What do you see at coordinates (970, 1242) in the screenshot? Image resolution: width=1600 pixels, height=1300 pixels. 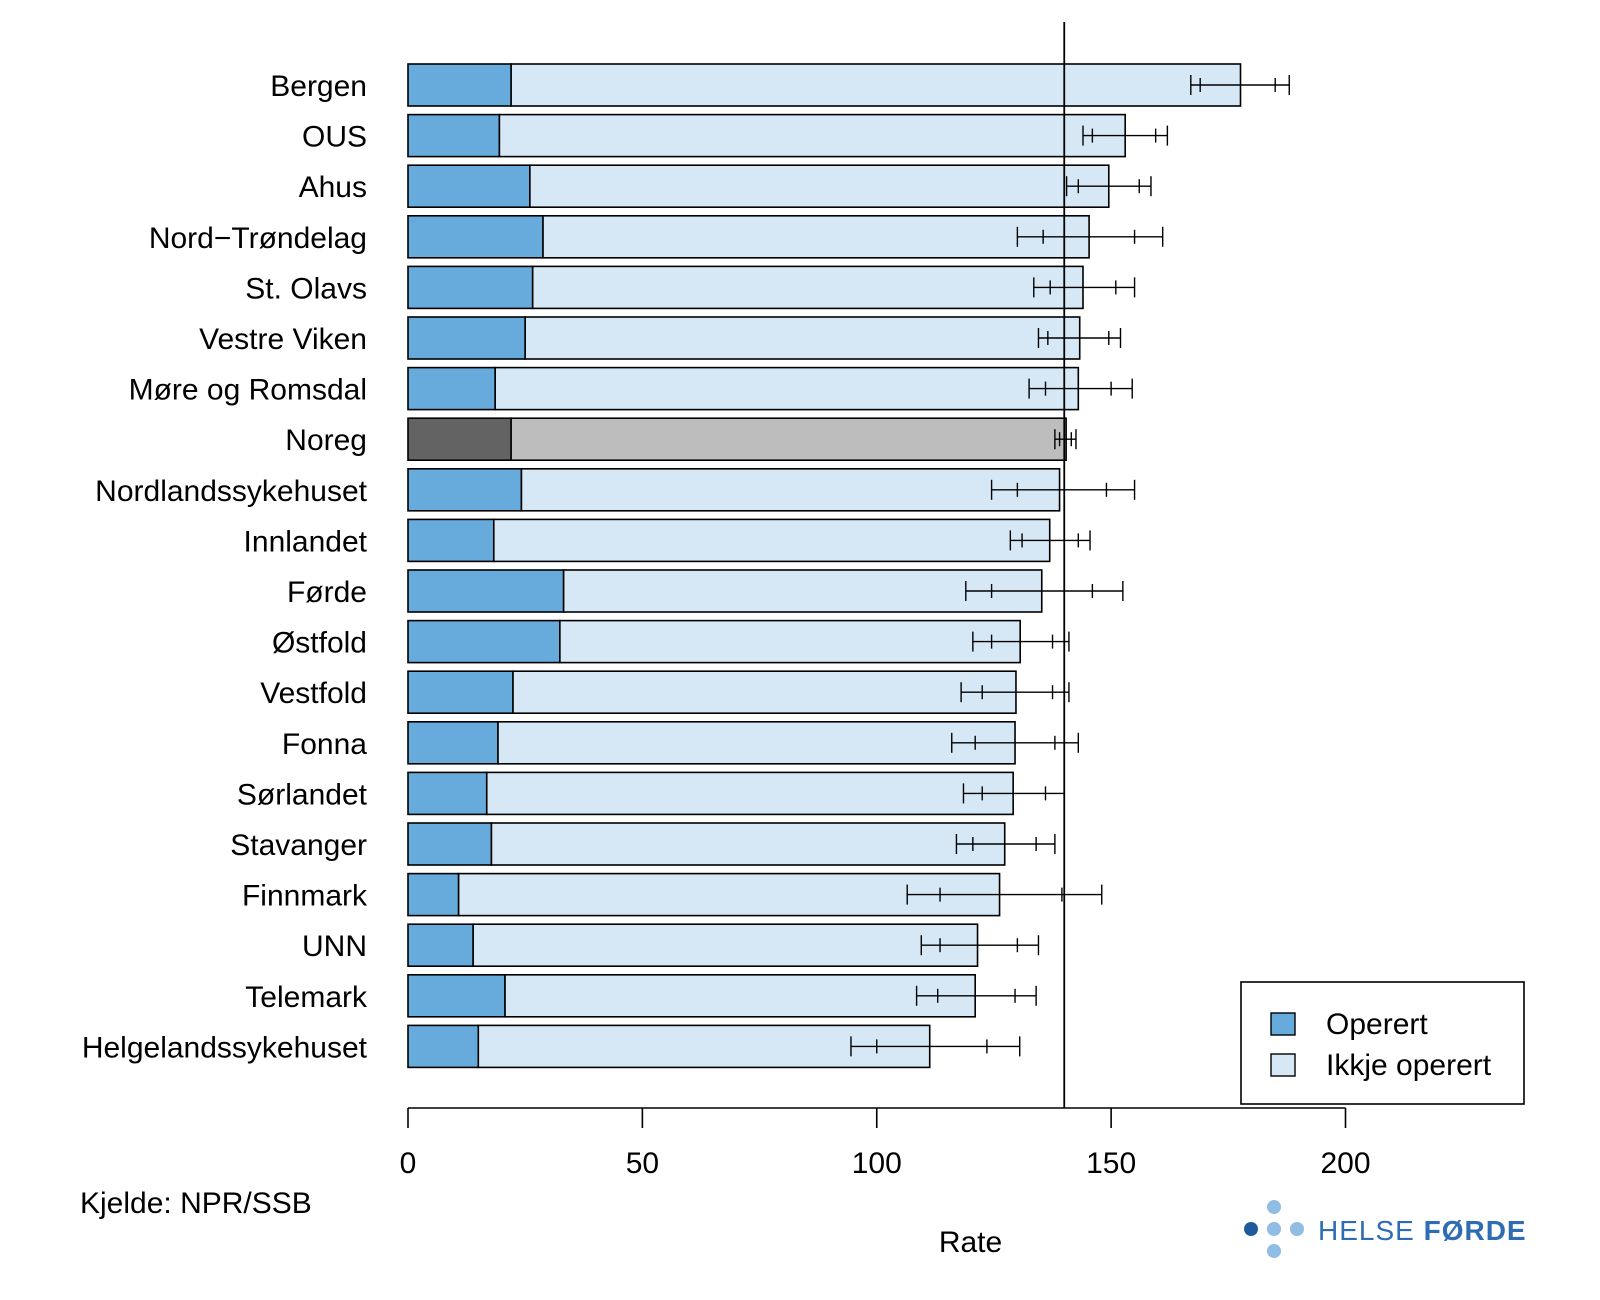 I see `x-axis-title: Rate` at bounding box center [970, 1242].